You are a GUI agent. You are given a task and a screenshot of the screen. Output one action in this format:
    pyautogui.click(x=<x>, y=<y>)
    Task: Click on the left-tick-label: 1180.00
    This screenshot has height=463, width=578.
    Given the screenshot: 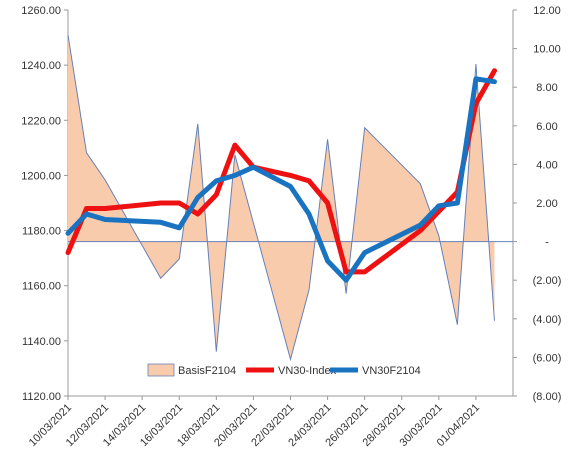 What is the action you would take?
    pyautogui.click(x=41, y=232)
    